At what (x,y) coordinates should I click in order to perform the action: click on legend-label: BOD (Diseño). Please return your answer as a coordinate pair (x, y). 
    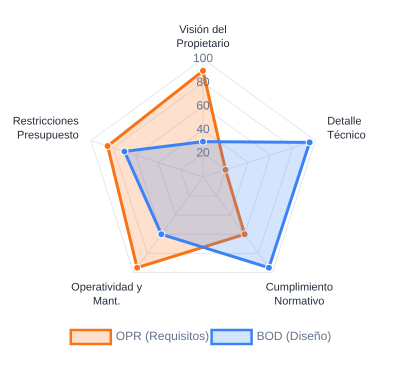
    Looking at the image, I should click on (294, 336).